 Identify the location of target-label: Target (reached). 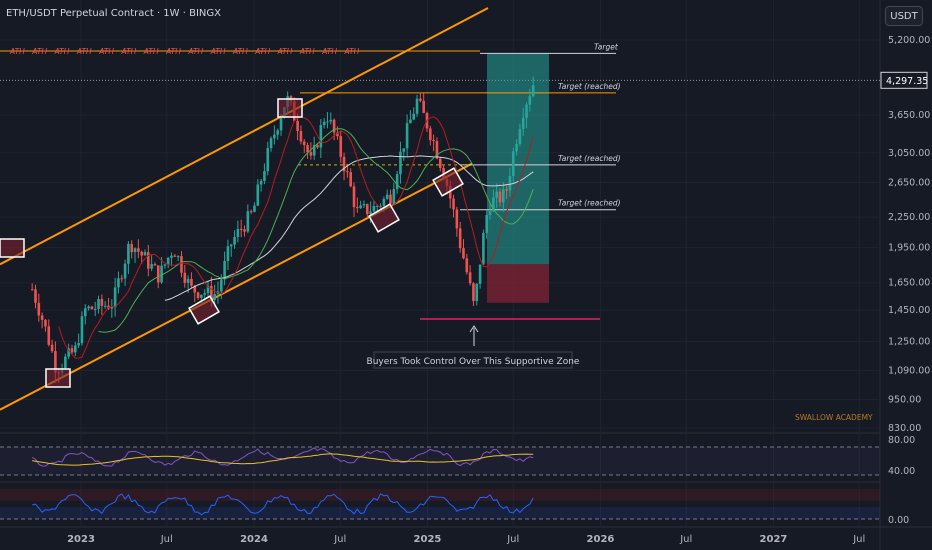
(589, 203).